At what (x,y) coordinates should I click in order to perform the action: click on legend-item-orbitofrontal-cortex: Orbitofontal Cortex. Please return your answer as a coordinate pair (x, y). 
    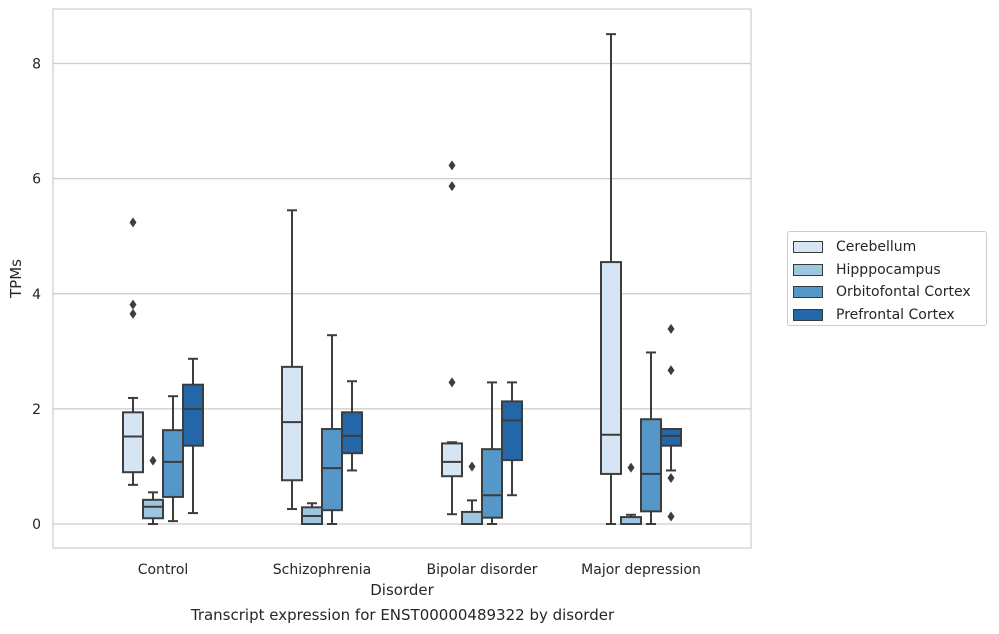
    Looking at the image, I should click on (889, 292).